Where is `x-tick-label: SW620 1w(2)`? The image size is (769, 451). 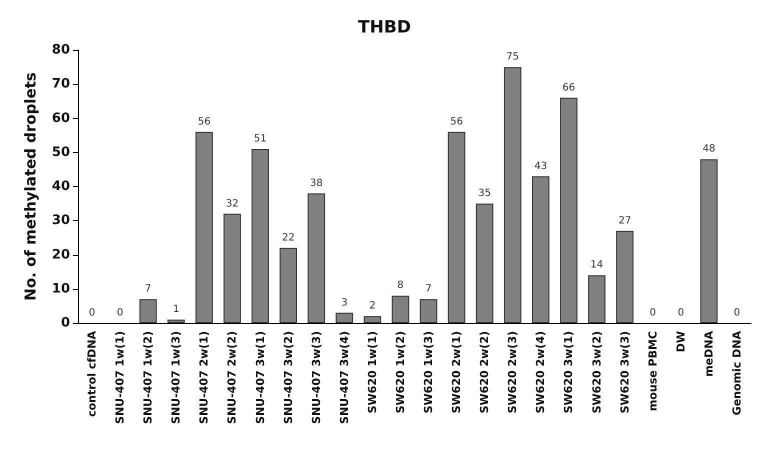
x-tick-label: SW620 1w(2) is located at coordinates (400, 372).